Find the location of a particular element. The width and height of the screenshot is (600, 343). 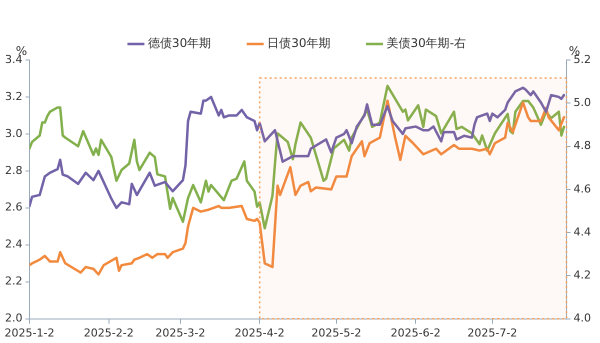

x-tick-label: 2025-3-2 is located at coordinates (180, 333).